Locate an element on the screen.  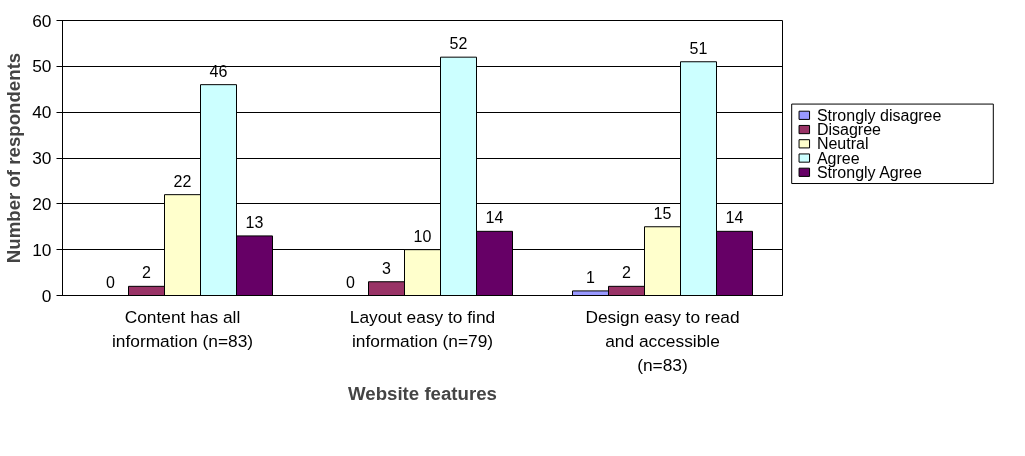
data-label: 52 is located at coordinates (458, 44).